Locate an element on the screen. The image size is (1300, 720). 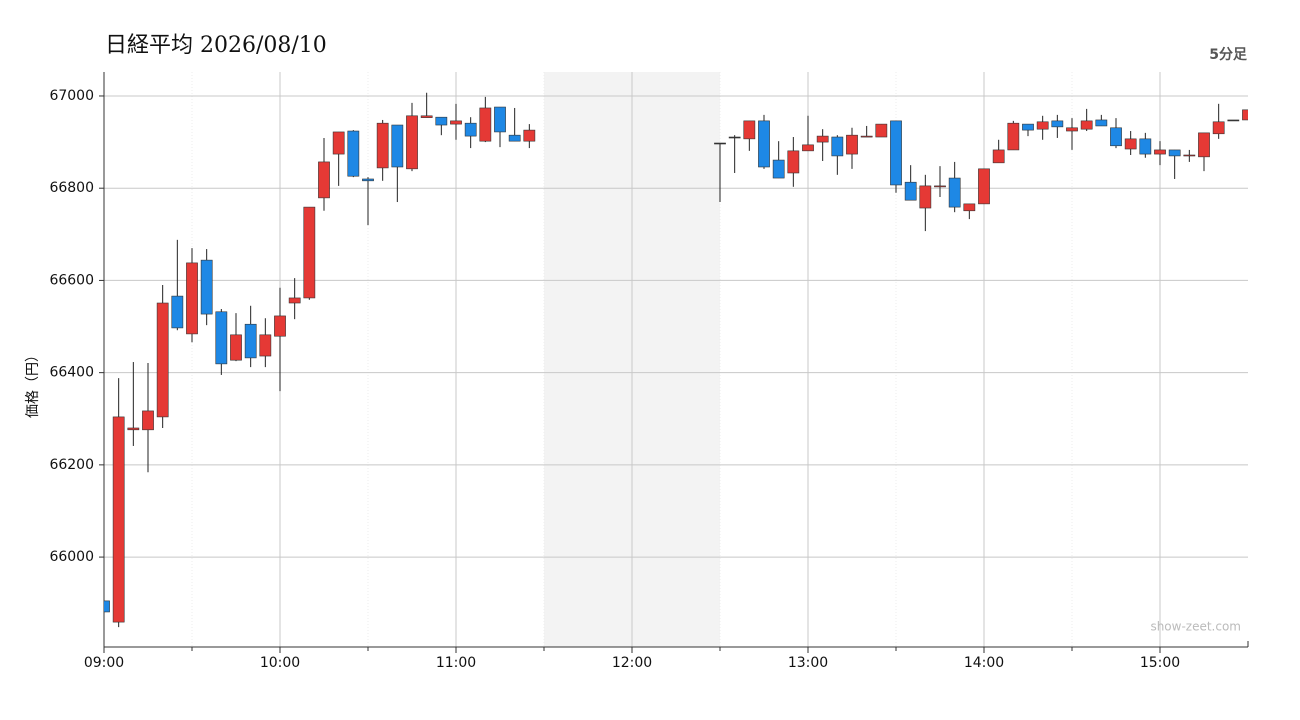
x-tick-label: 13:00 is located at coordinates (808, 663).